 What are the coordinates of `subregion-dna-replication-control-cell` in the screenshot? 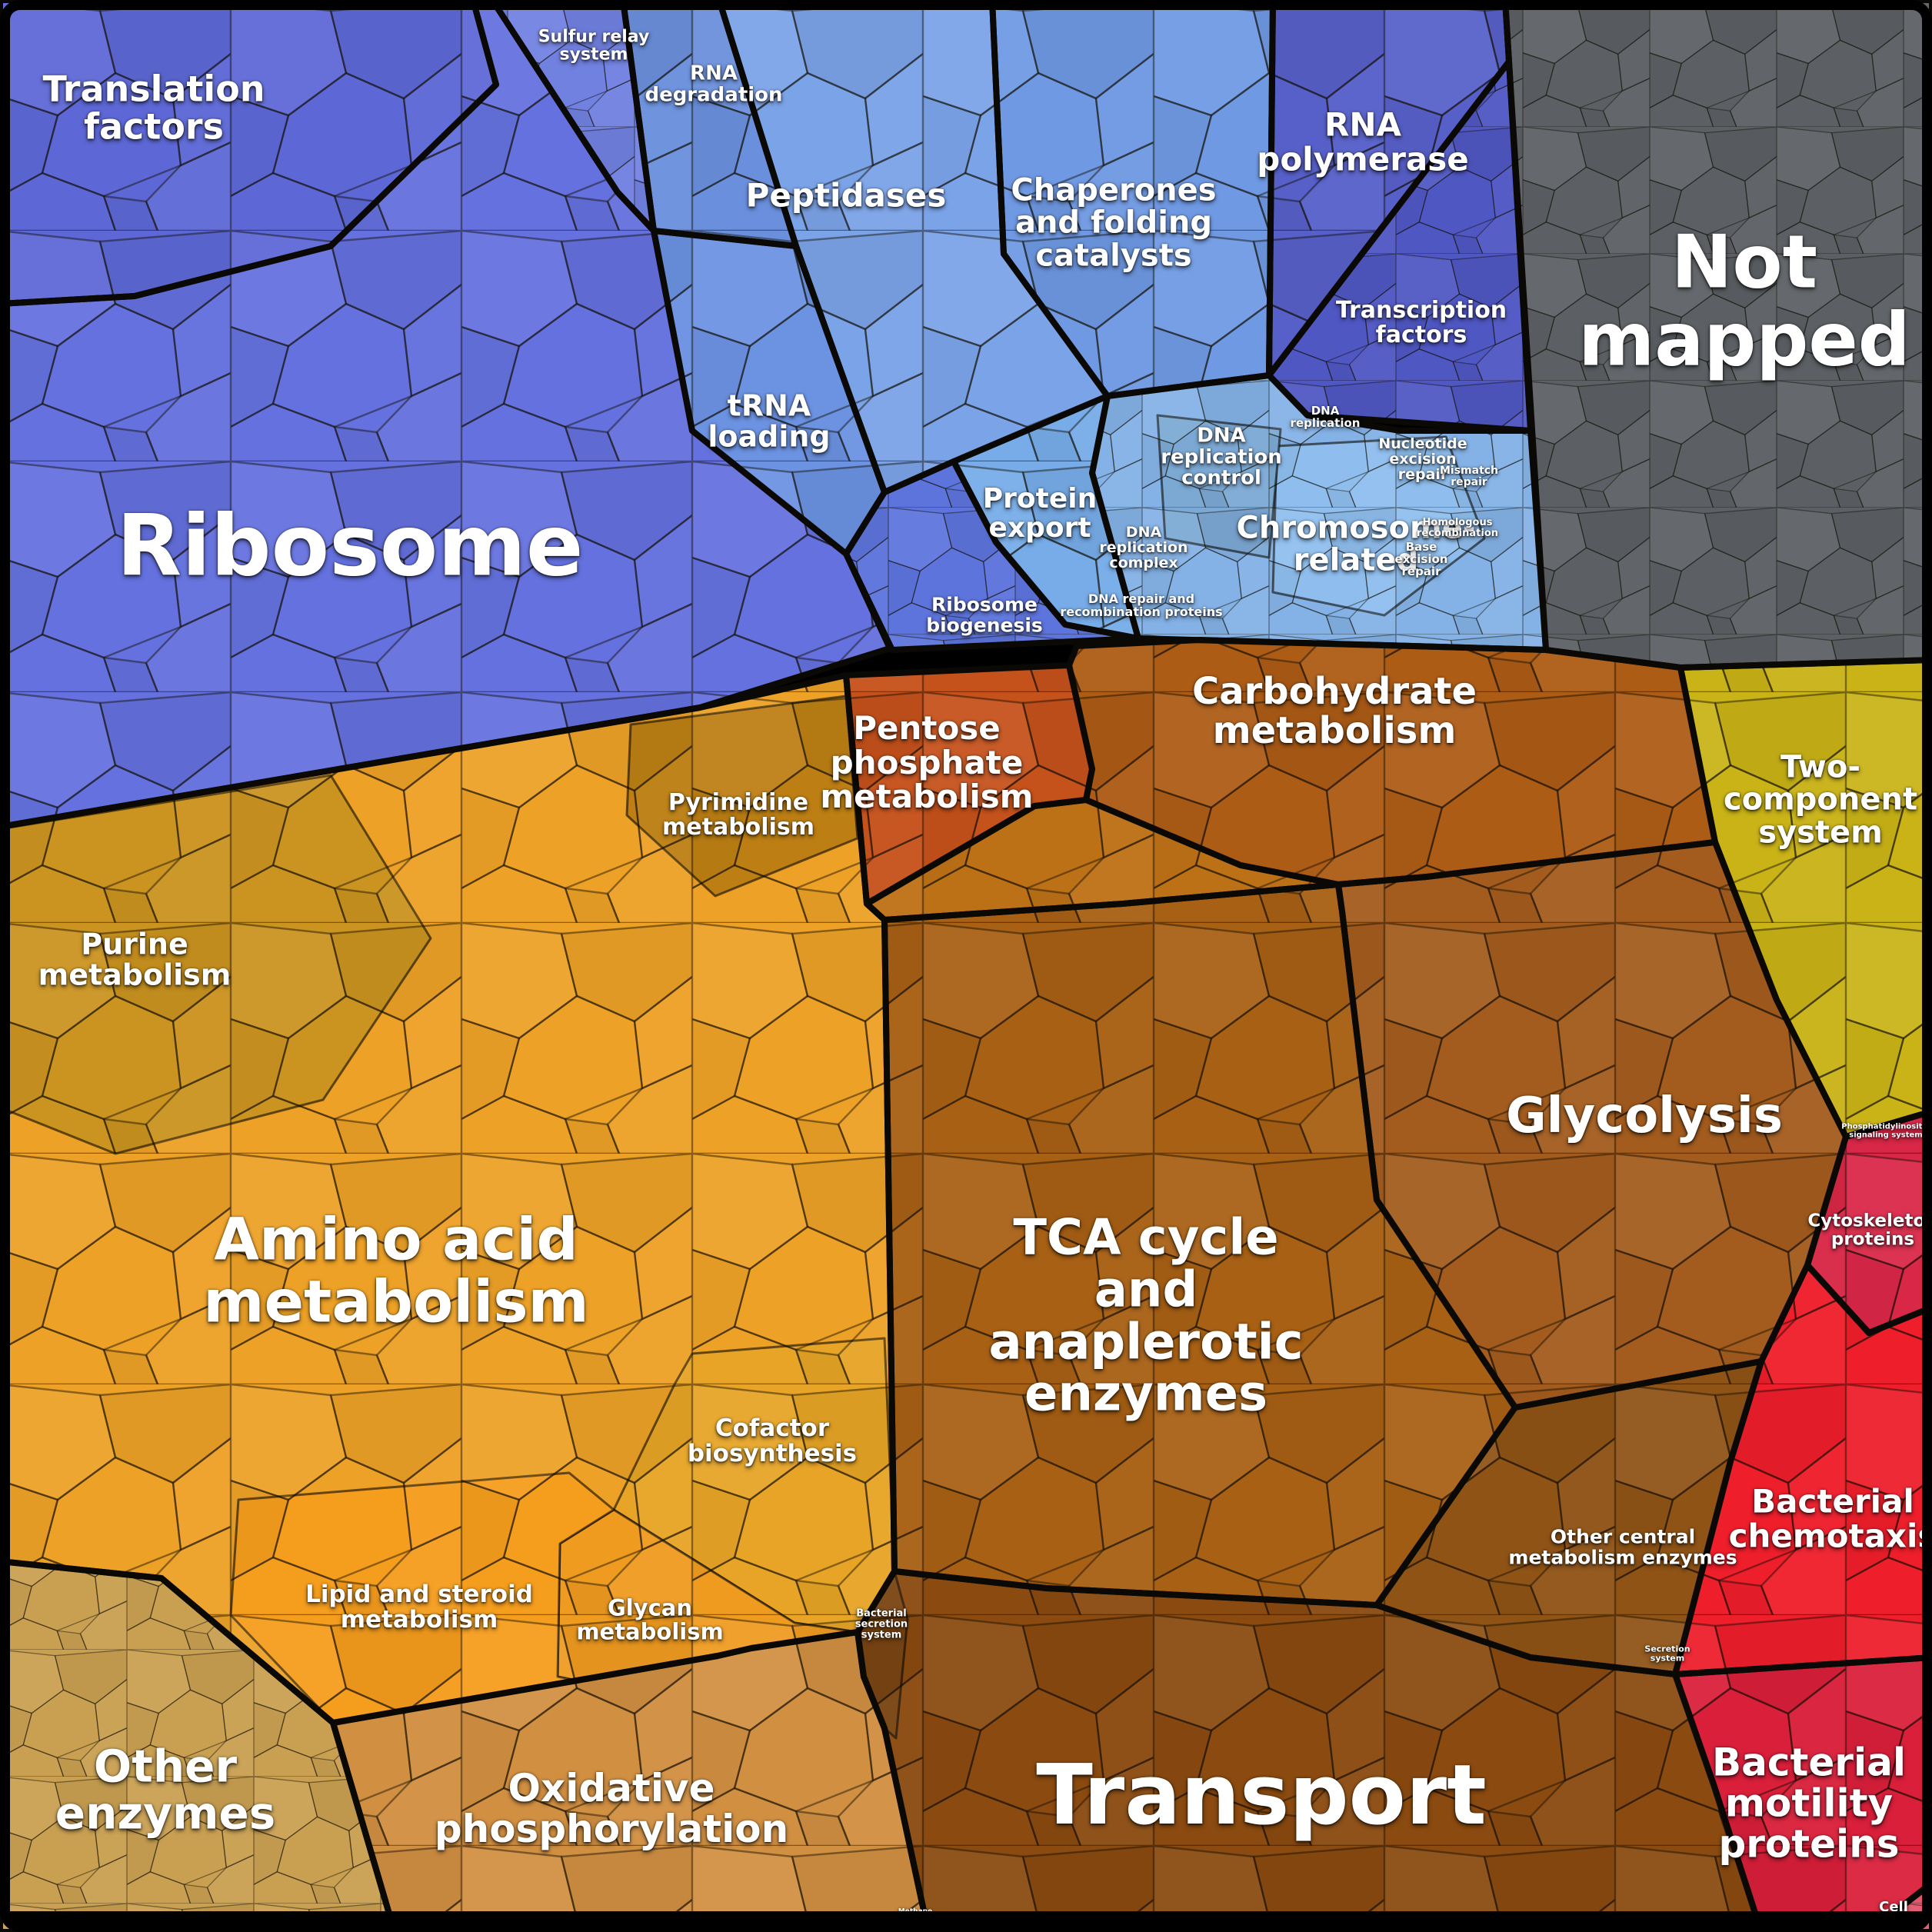 It's located at (1219, 486).